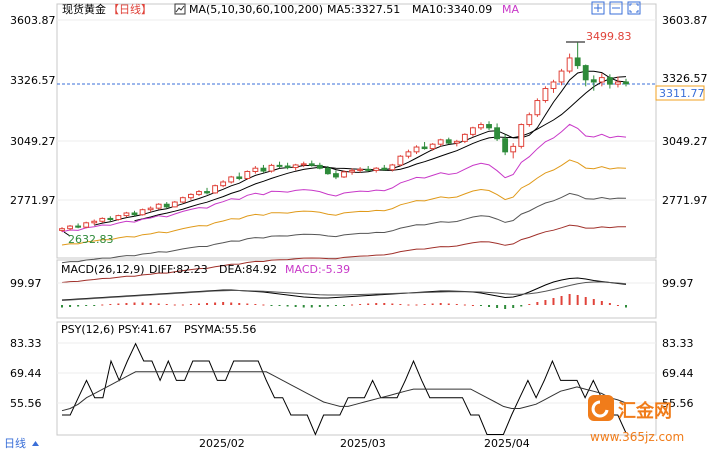 This screenshot has width=707, height=452. What do you see at coordinates (222, 443) in the screenshot?
I see `x-label-feb: 2025/02` at bounding box center [222, 443].